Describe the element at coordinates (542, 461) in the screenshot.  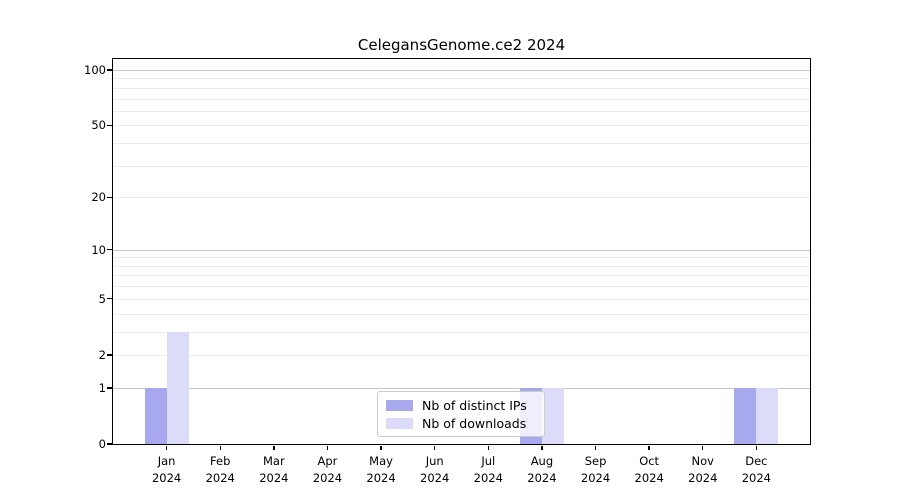
I see `x-tick-month: Aug` at that location.